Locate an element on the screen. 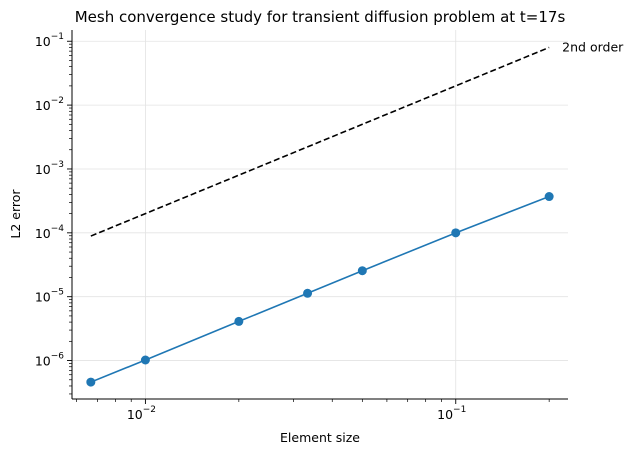  y-tick-label: 10⁻¹ is located at coordinates (49, 40).